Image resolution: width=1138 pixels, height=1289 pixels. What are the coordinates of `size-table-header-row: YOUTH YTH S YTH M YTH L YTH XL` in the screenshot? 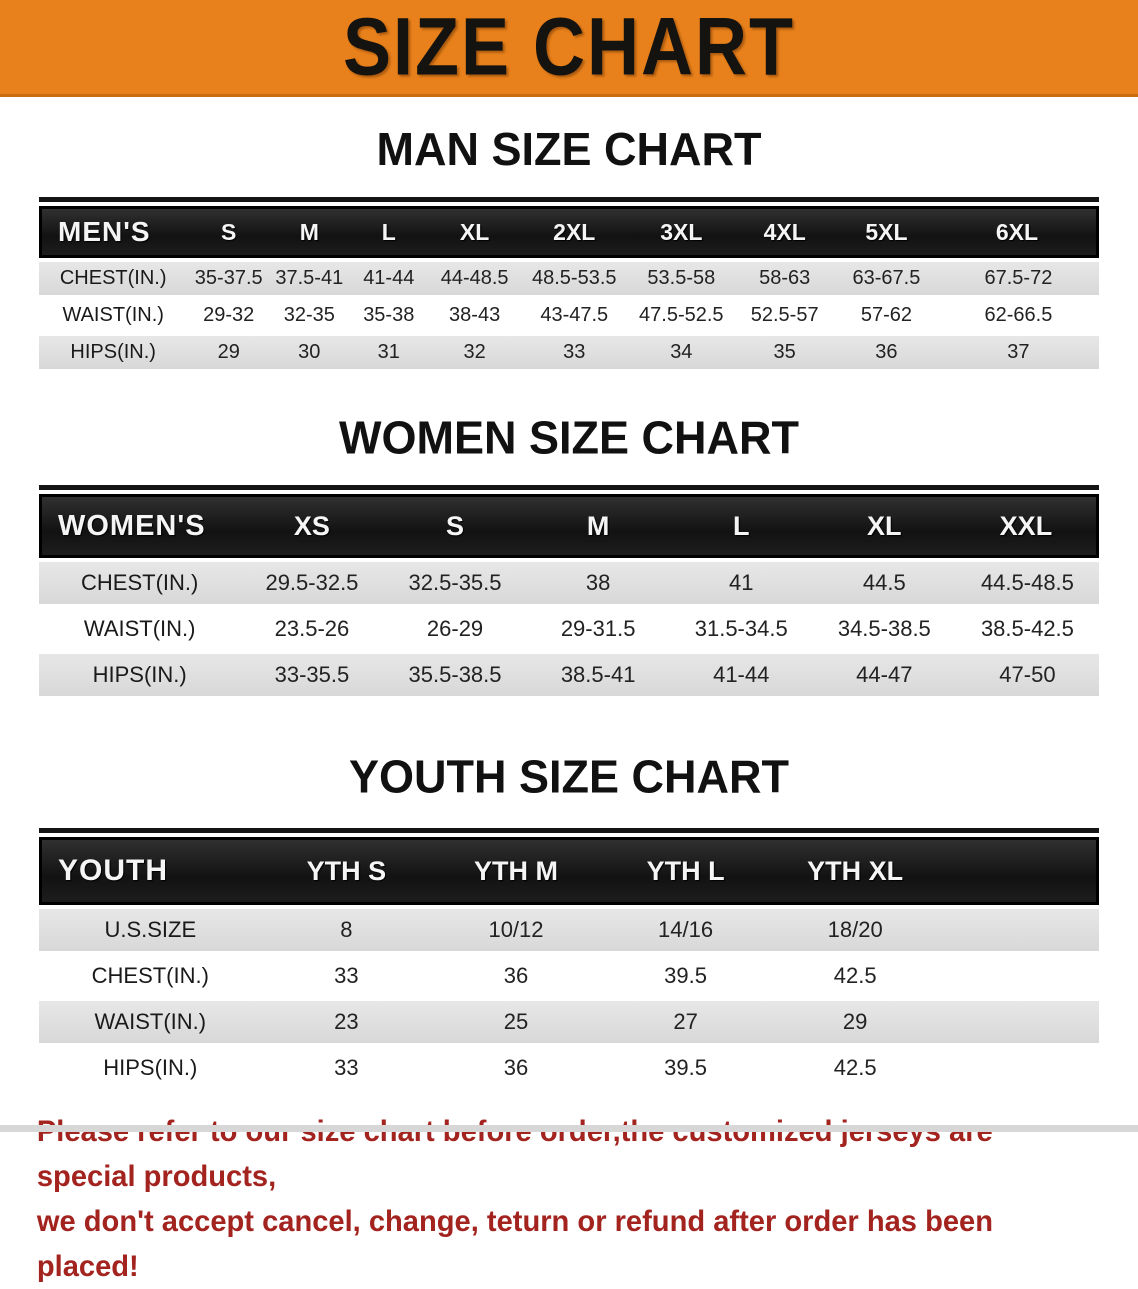 It's located at (569, 871).